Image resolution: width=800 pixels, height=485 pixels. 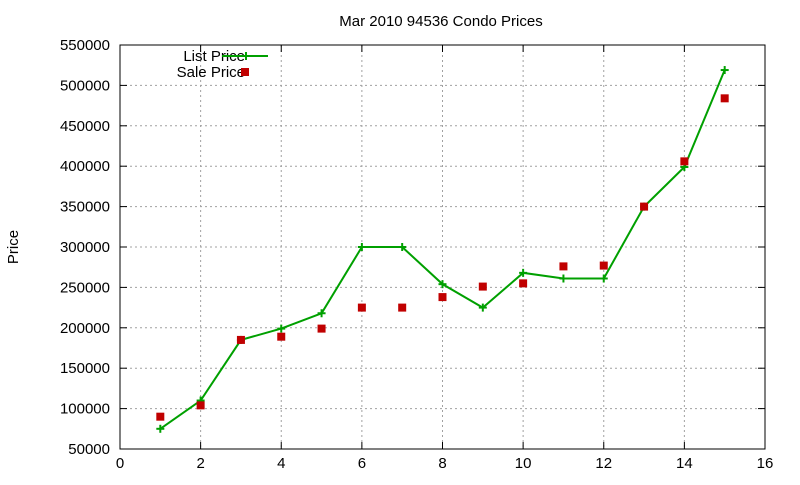 I want to click on x-tick-label: 12, so click(x=603, y=463).